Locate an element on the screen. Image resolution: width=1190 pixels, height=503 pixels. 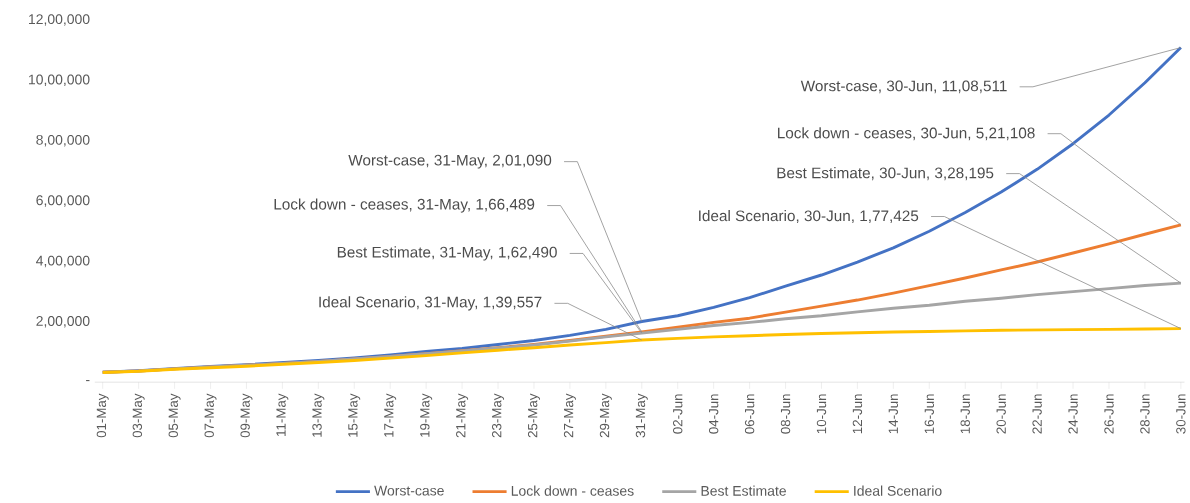
legend-label: Lock down - ceases is located at coordinates (572, 490).